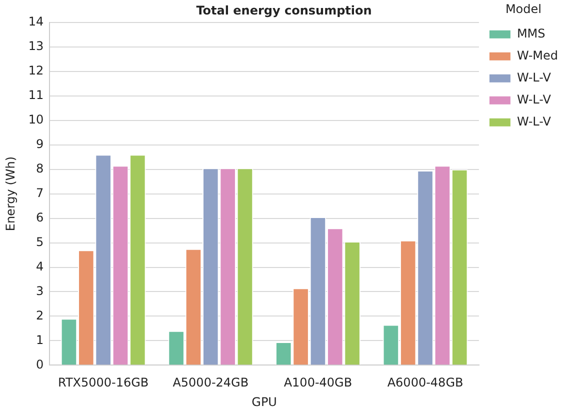  Describe the element at coordinates (425, 383) in the screenshot. I see `x-tick-label: A6000-48GB` at that location.